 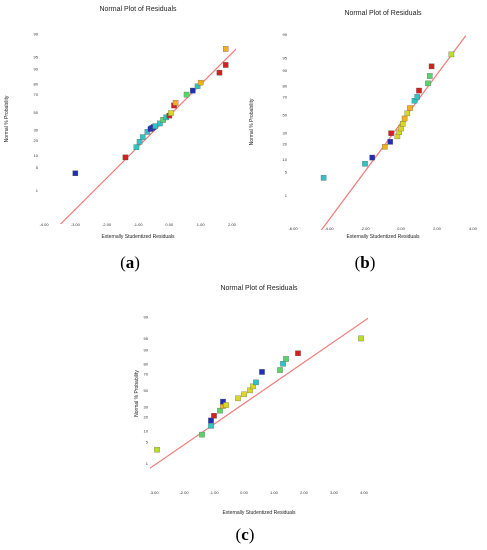 What do you see at coordinates (252, 121) in the screenshot?
I see `y-axis-label-b: Normal % Probability` at bounding box center [252, 121].